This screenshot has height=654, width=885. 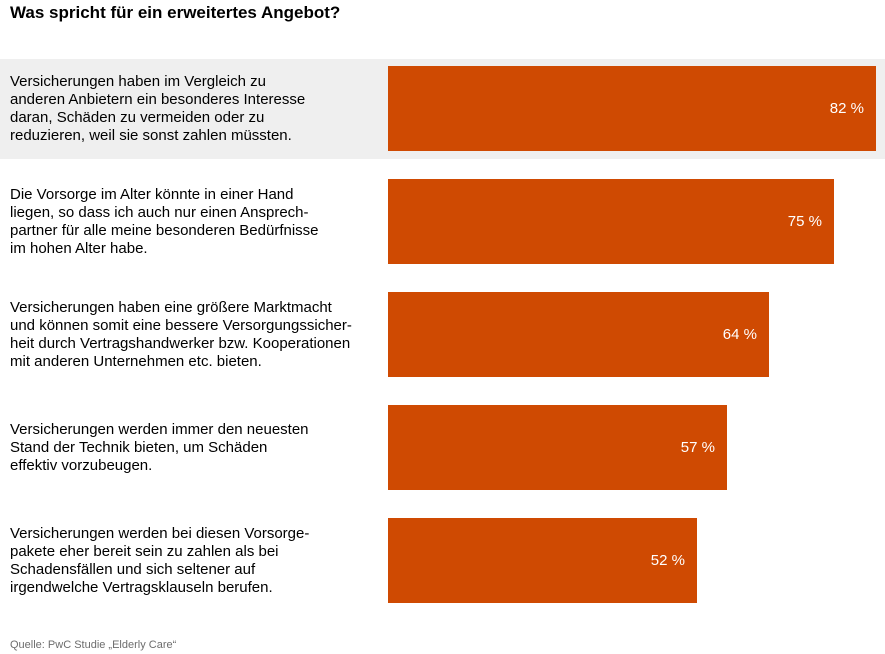 What do you see at coordinates (557, 447) in the screenshot?
I see `bar: 57 %` at bounding box center [557, 447].